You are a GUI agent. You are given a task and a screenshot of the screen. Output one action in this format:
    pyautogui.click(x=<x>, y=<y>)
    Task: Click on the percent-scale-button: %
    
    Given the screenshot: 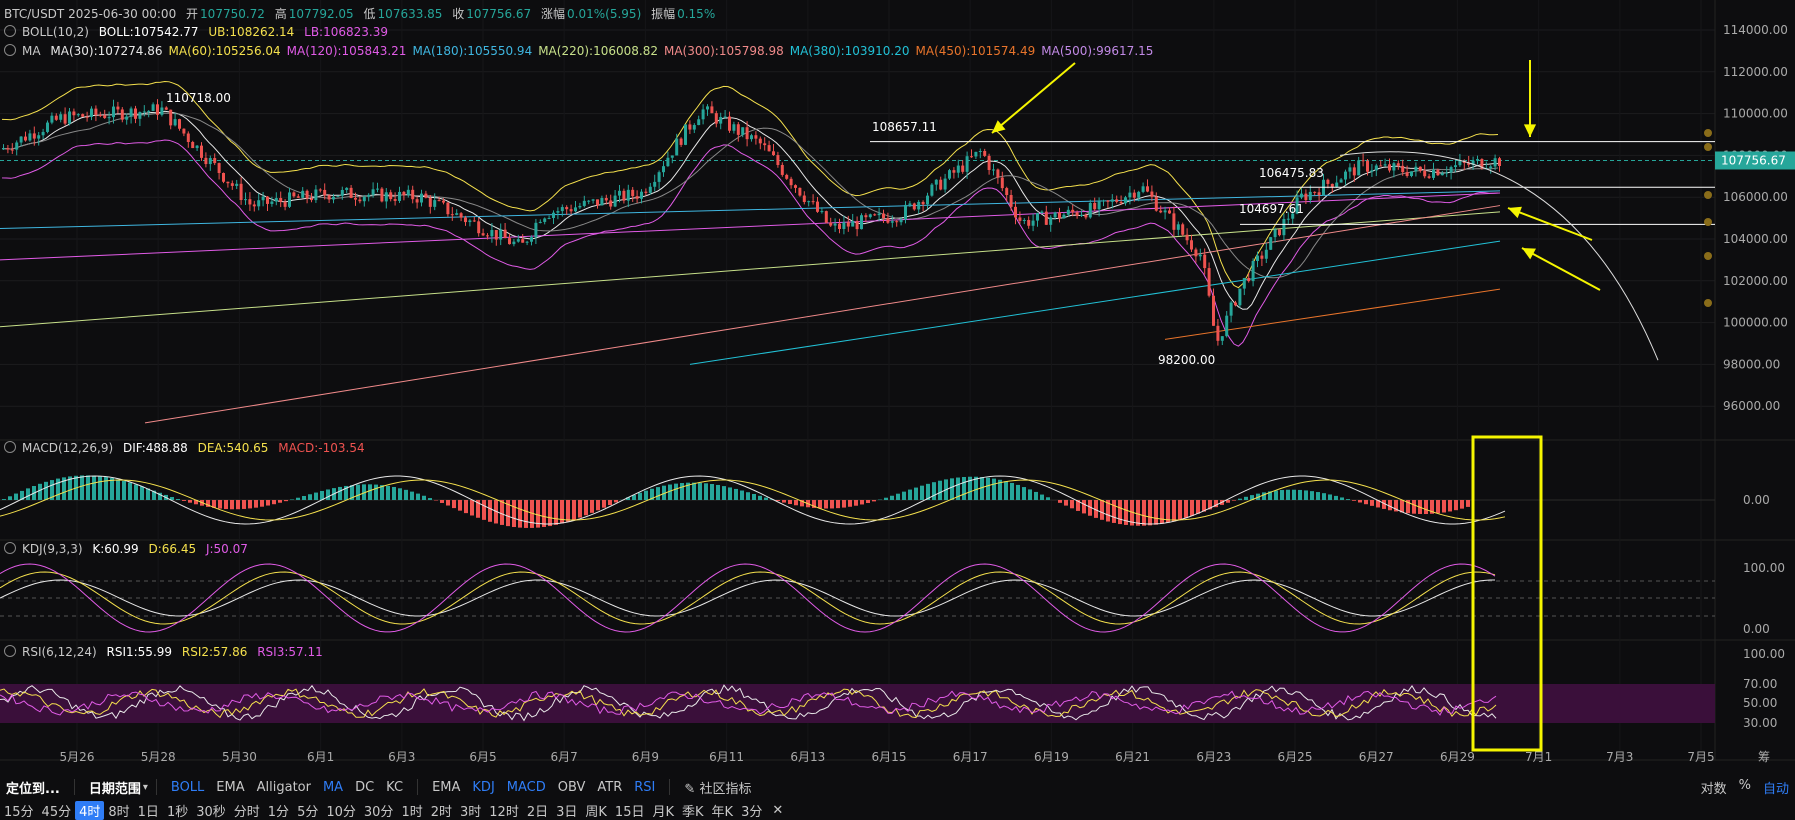 What is the action you would take?
    pyautogui.click(x=1744, y=785)
    